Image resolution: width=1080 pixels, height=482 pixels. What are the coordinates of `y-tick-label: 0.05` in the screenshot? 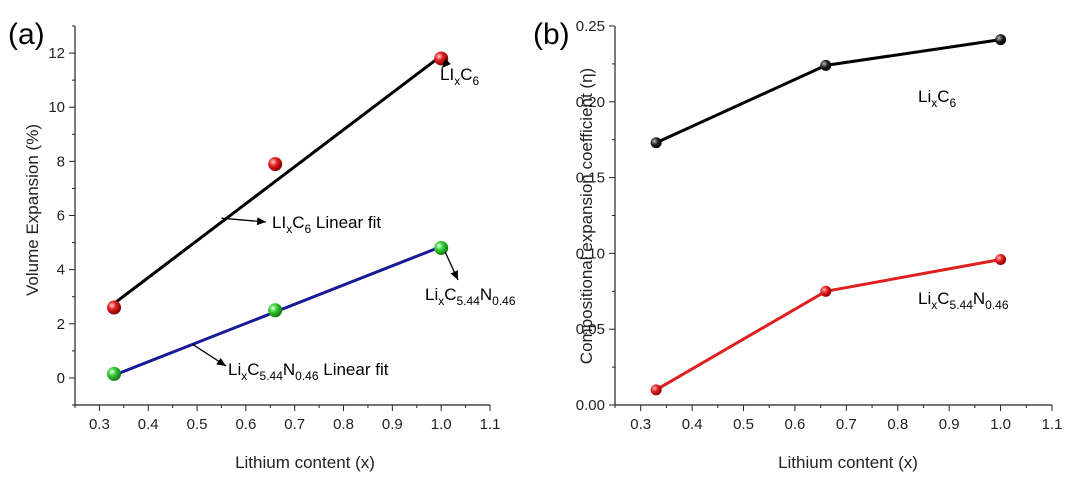 It's located at (590, 329).